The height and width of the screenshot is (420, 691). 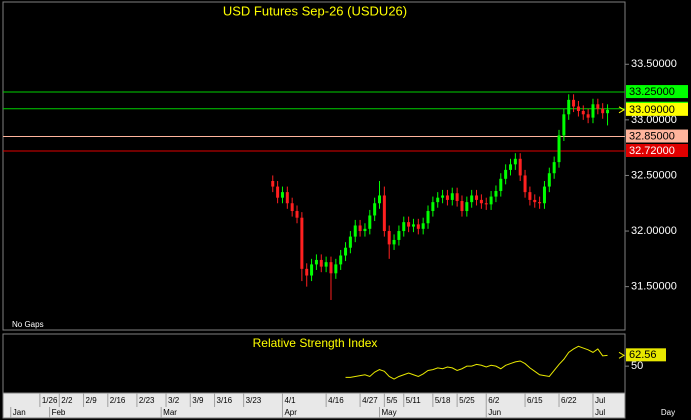 I want to click on x-tick-label: 4/16, so click(x=336, y=400).